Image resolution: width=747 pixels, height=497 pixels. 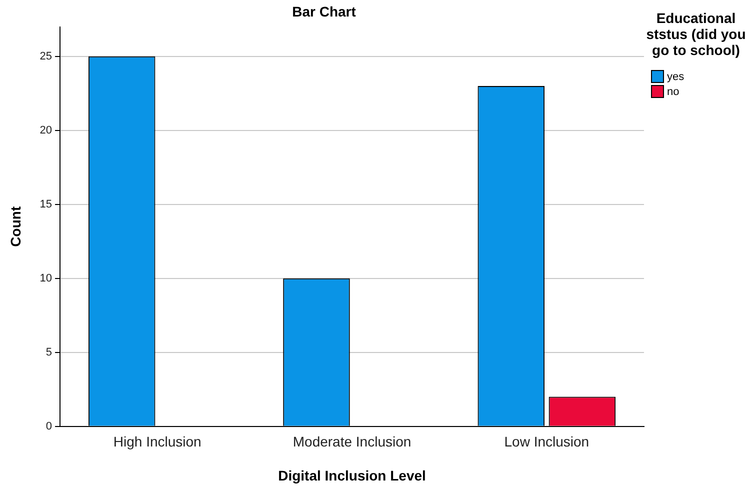 I want to click on y-tick-label: 5, so click(x=49, y=352).